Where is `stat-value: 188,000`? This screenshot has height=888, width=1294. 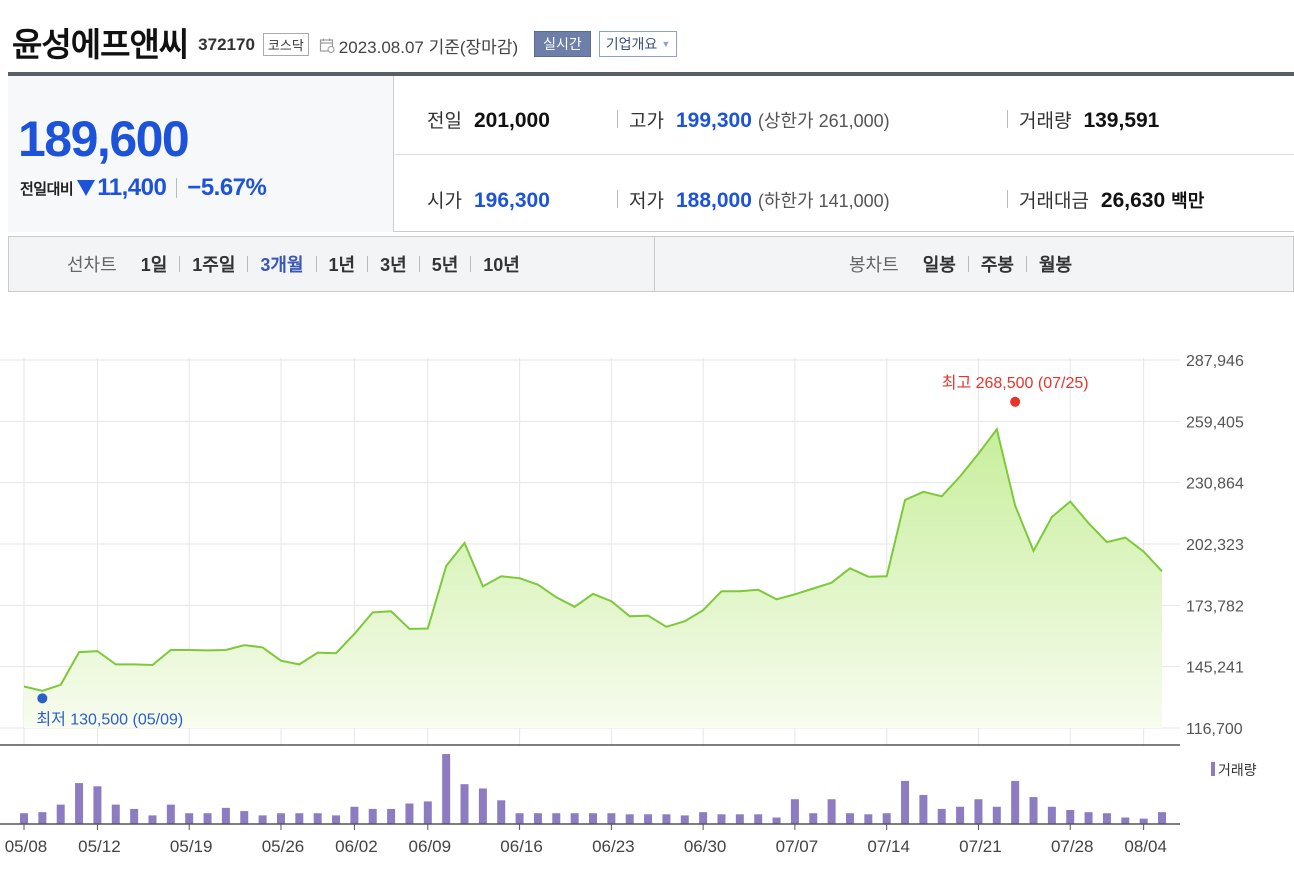 stat-value: 188,000 is located at coordinates (713, 200).